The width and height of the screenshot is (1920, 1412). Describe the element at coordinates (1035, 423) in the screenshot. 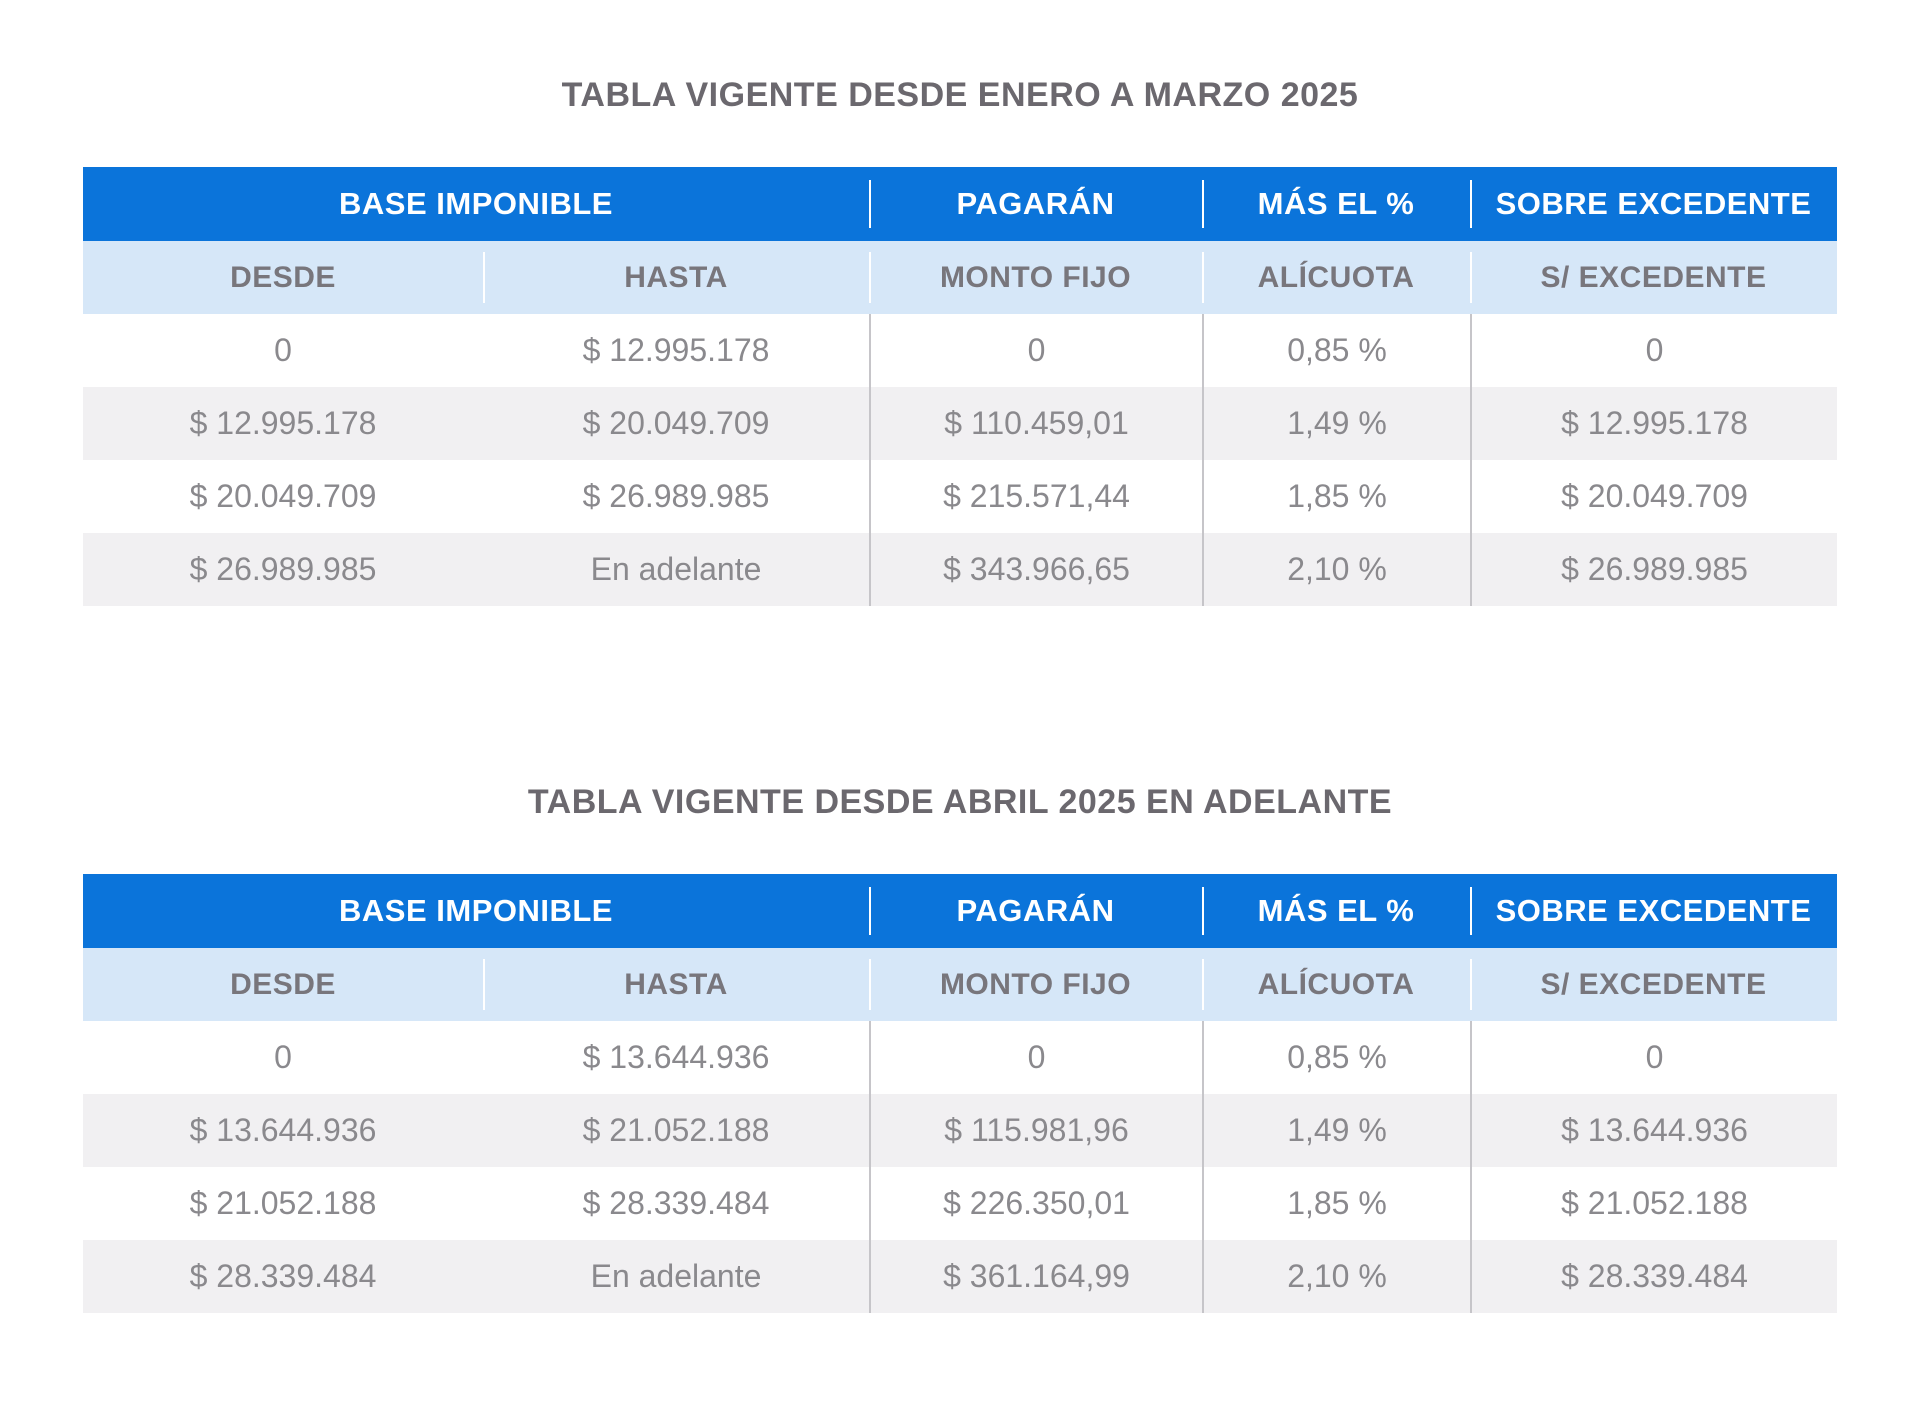

I see `table-cell: $ 110.459,01` at that location.